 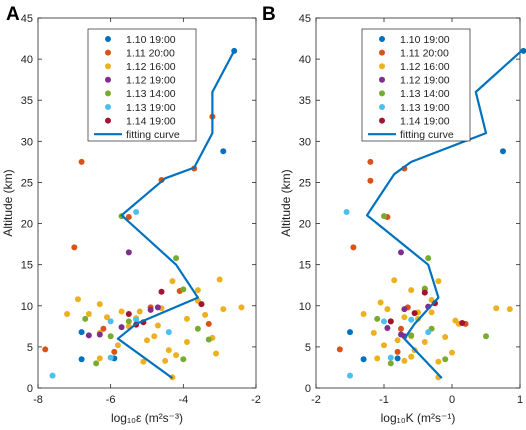 What do you see at coordinates (452, 400) in the screenshot?
I see `chart-b-x-tick-label: 0` at bounding box center [452, 400].